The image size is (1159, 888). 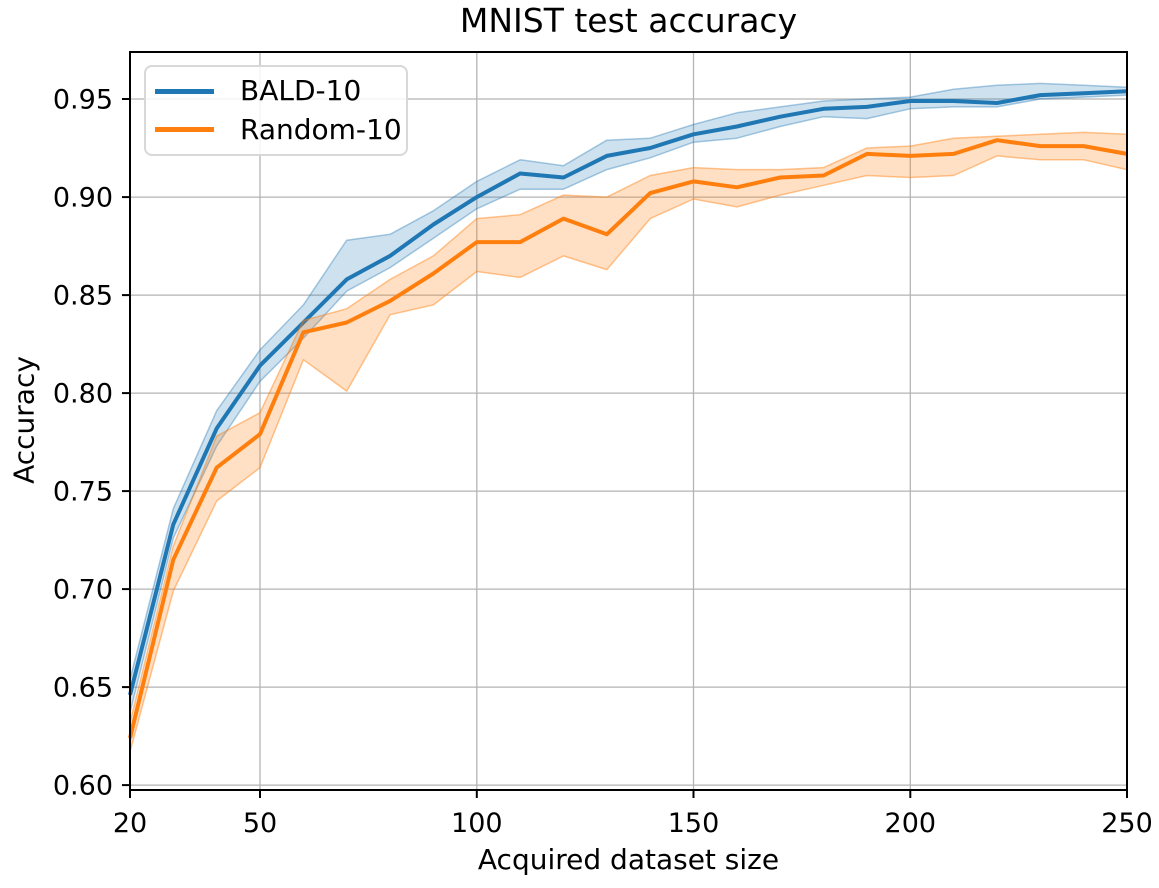 I want to click on legend-line-sample-bald, so click(x=184, y=91).